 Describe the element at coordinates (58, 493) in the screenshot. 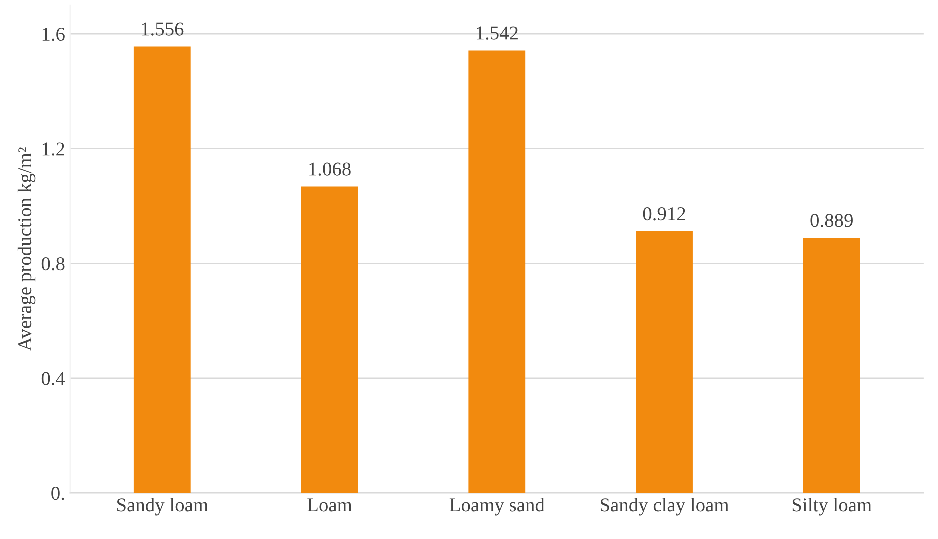

I see `y-tick-label: 0.` at that location.